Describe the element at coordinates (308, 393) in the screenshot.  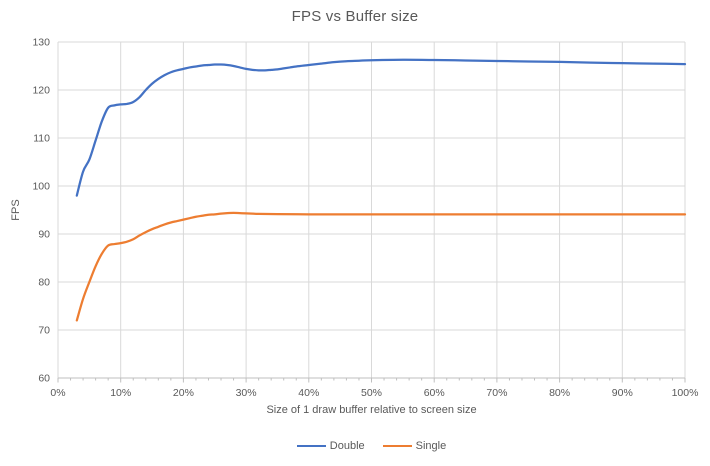
I see `x-tick-label: 40%` at that location.